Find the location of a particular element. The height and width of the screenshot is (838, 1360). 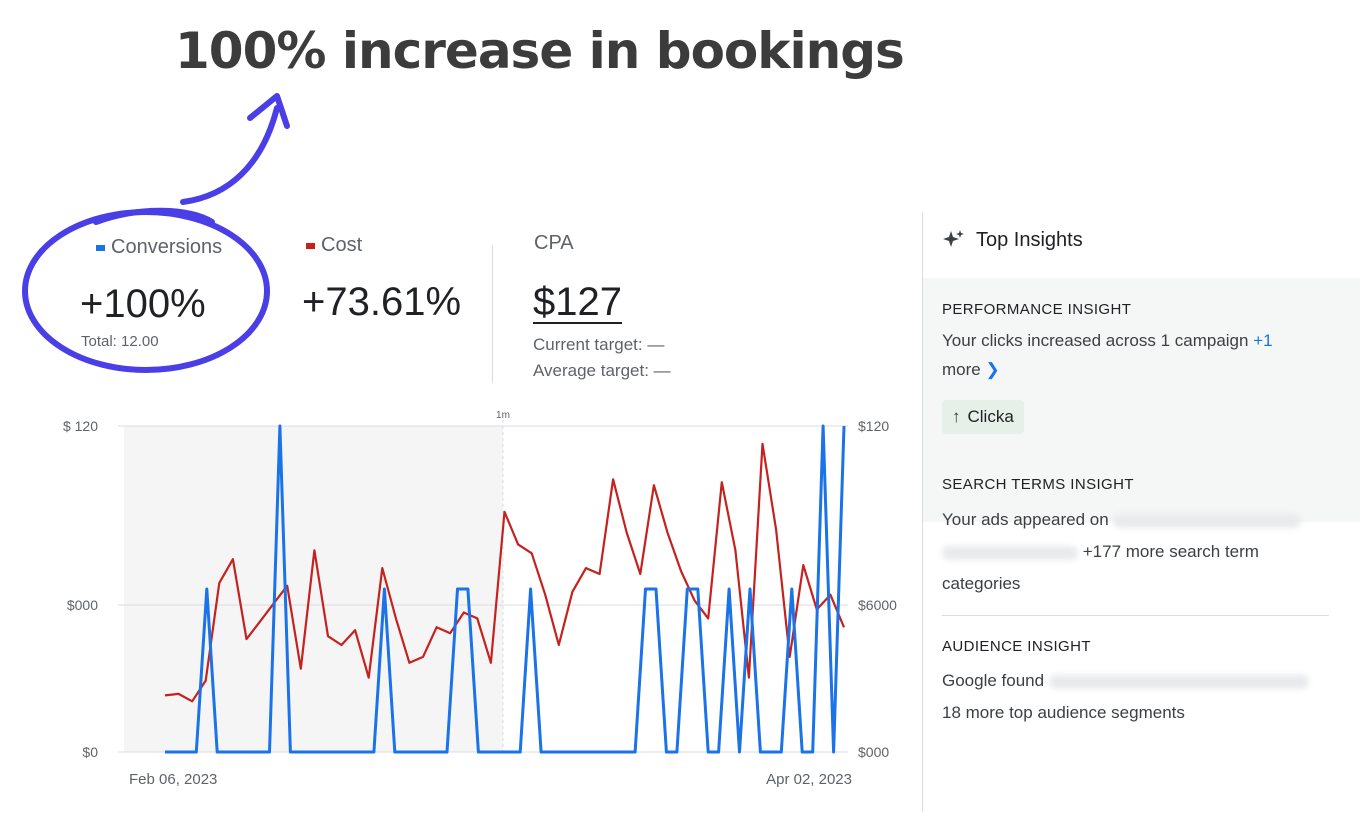

cost-label-text: Cost is located at coordinates (342, 245).